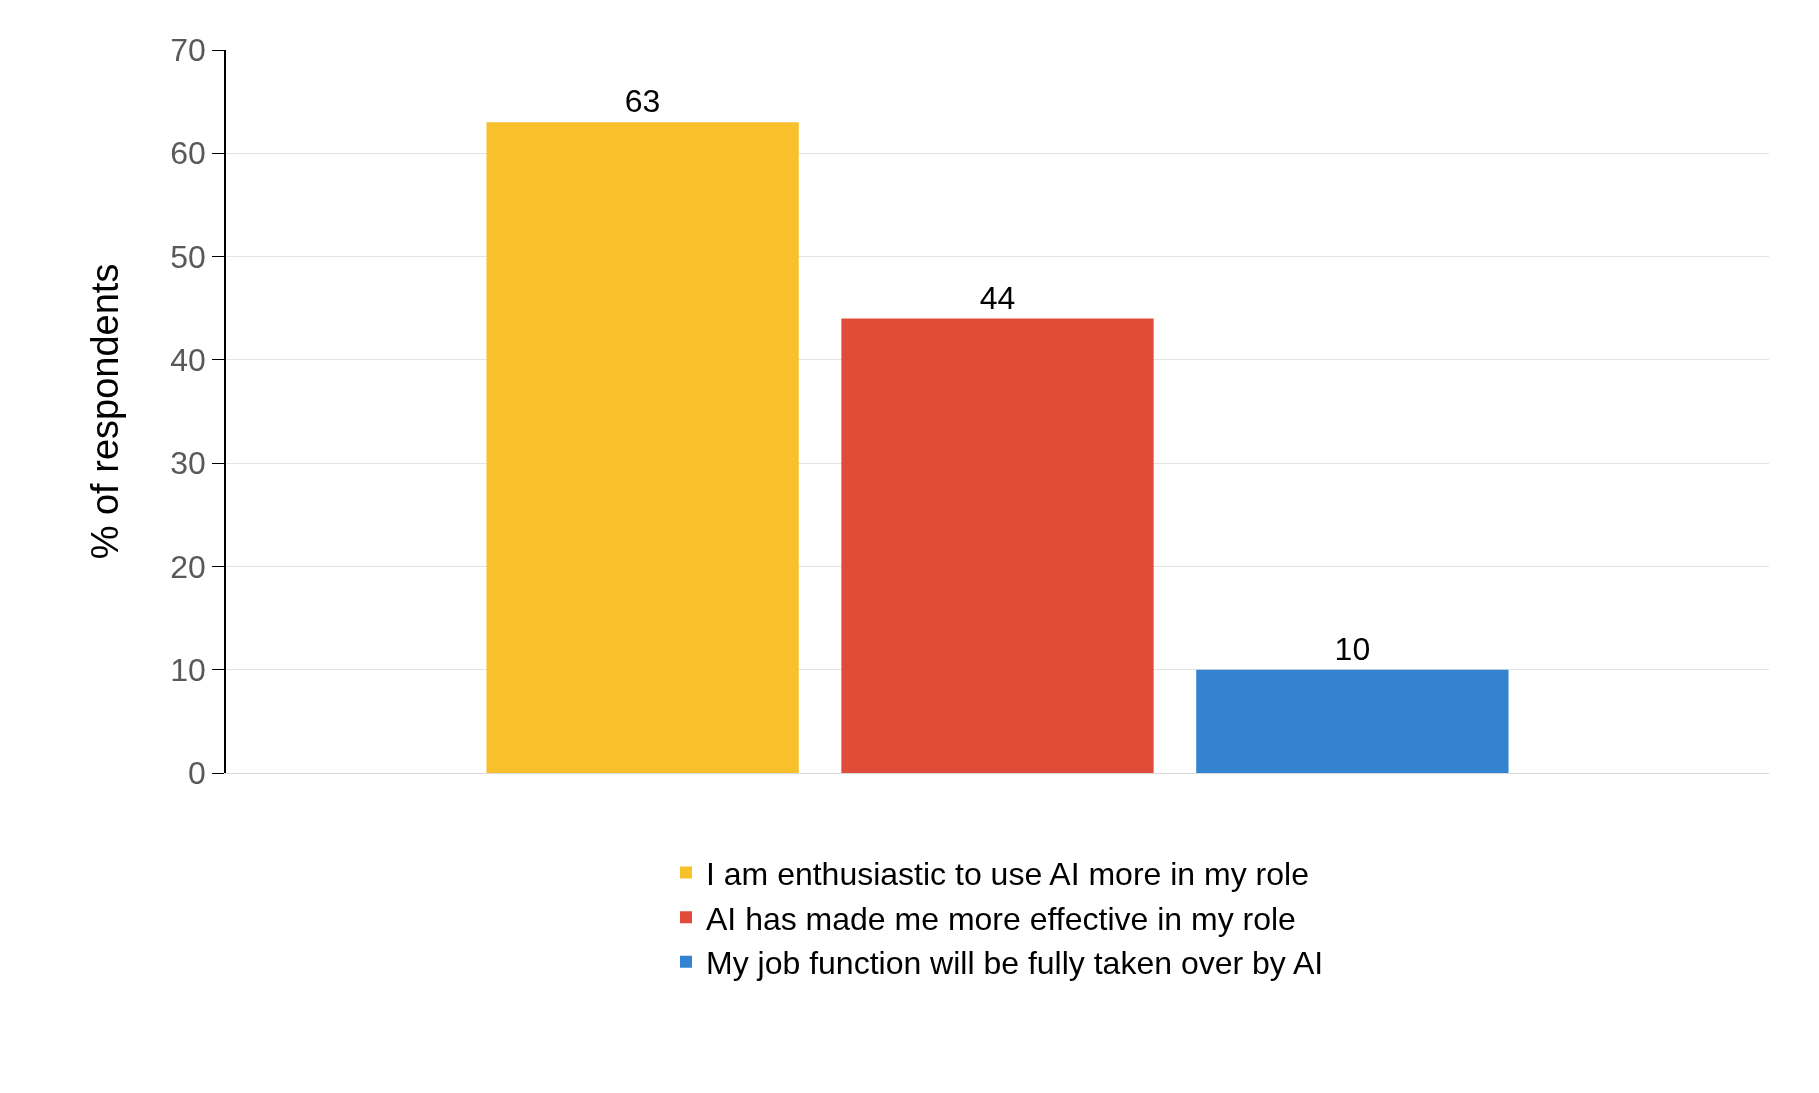 This screenshot has width=1819, height=1093. I want to click on data-label: 44, so click(997, 297).